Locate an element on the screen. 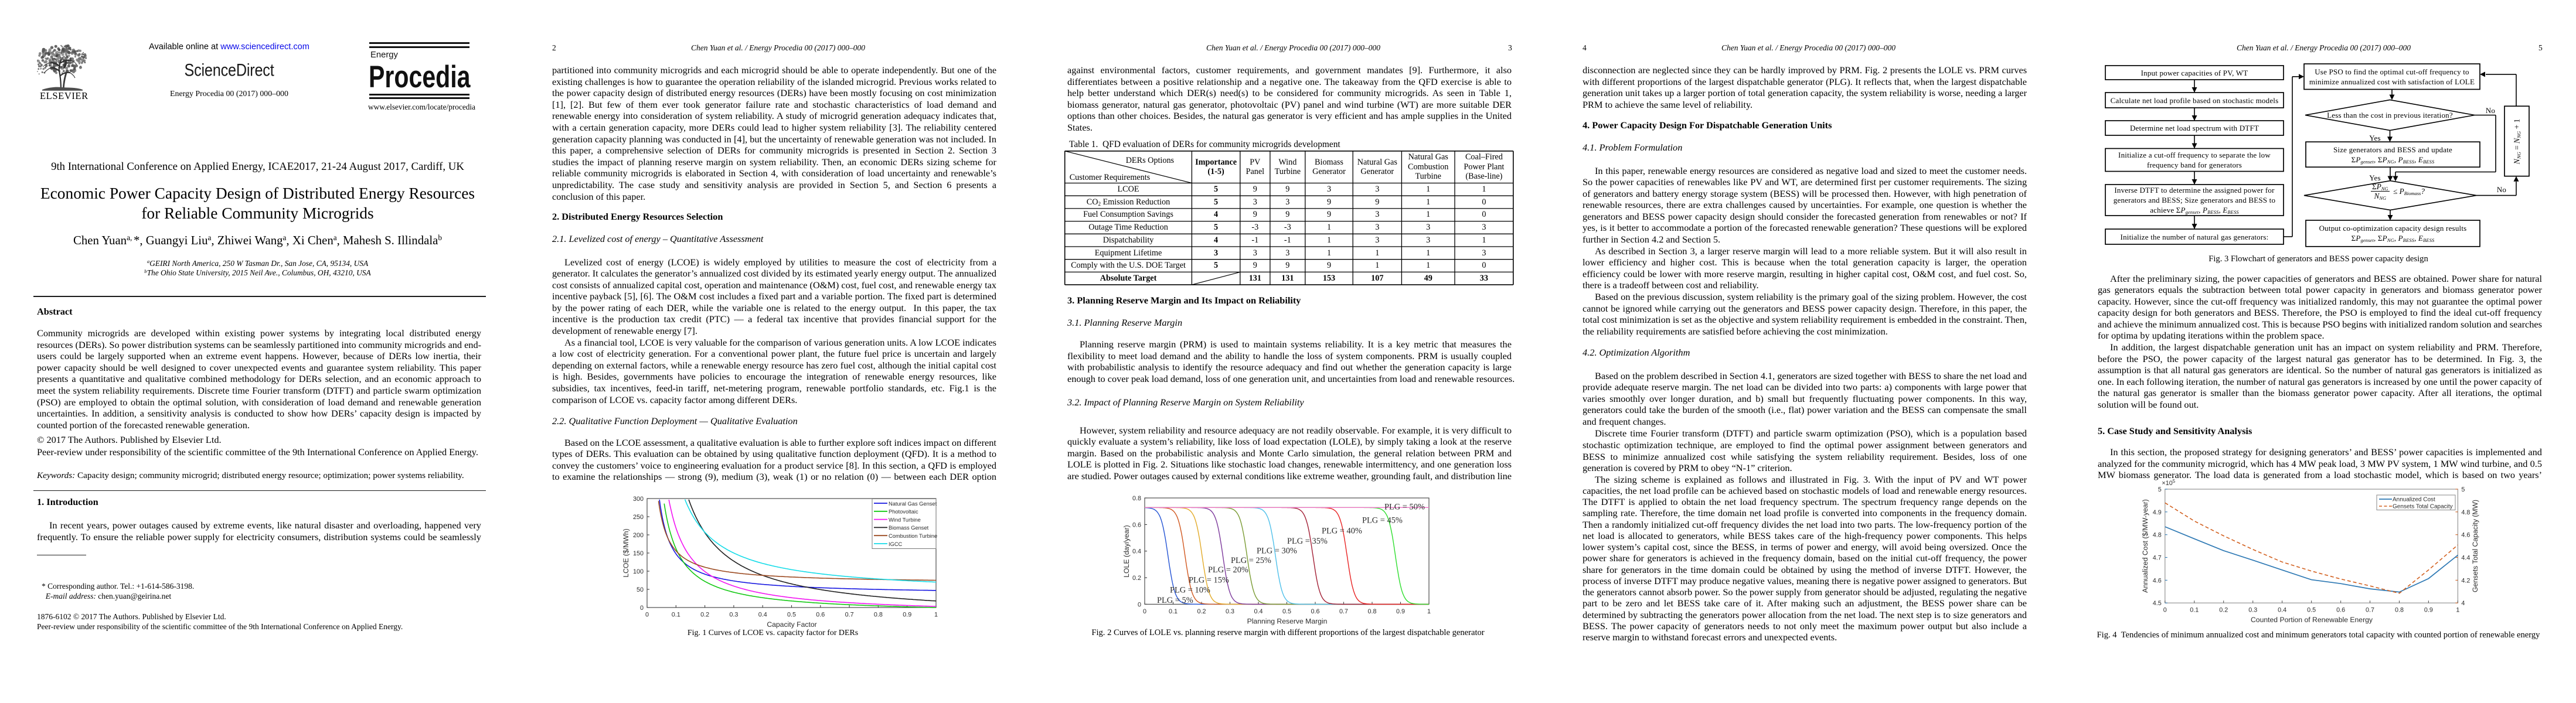 This screenshot has height=703, width=2576. svg-text: LCOE ($/MWh) is located at coordinates (626, 552).